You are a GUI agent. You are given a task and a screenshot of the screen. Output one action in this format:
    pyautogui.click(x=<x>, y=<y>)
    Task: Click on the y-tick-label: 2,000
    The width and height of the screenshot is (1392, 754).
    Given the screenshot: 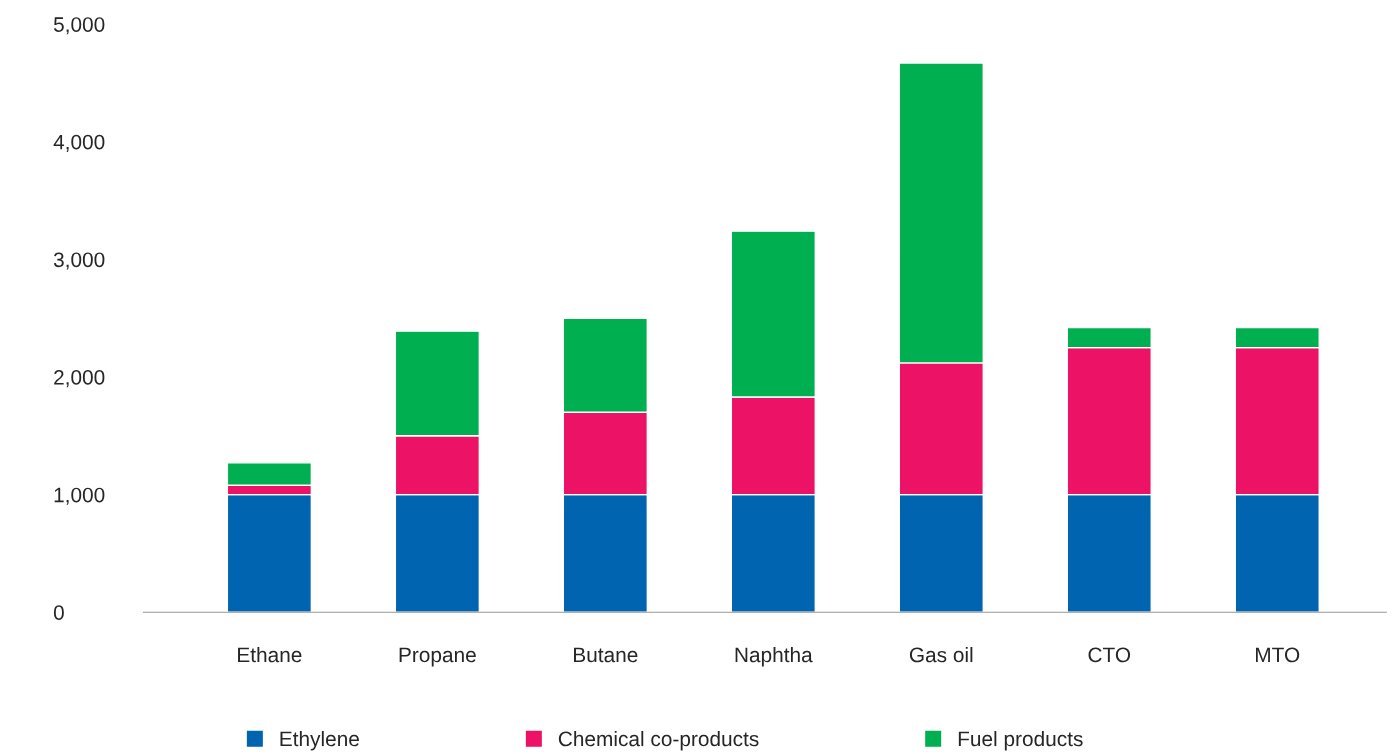 What is the action you would take?
    pyautogui.click(x=79, y=379)
    